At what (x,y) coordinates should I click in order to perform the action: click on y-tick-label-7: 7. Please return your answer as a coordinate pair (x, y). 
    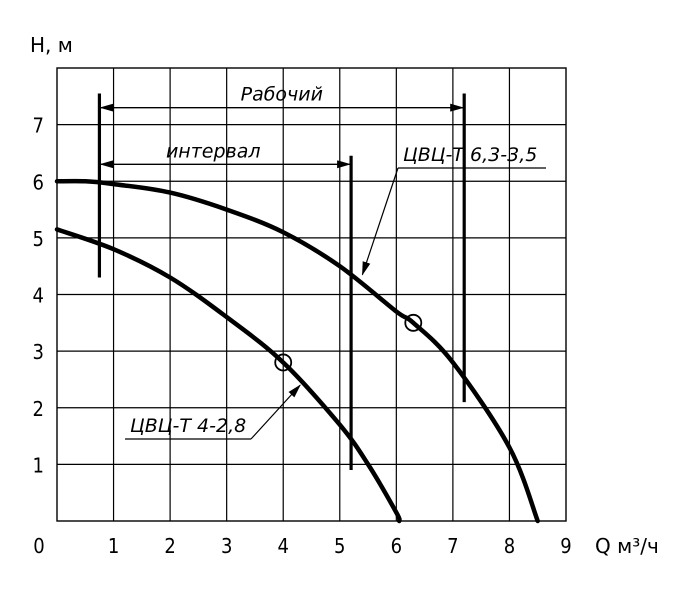
    Looking at the image, I should click on (38, 126).